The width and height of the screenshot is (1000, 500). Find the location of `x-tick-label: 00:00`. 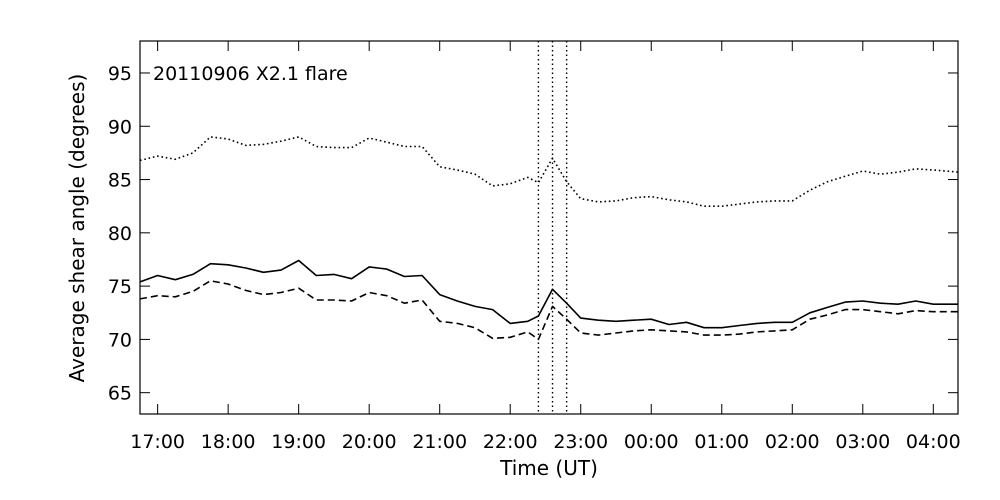

x-tick-label: 00:00 is located at coordinates (651, 442).